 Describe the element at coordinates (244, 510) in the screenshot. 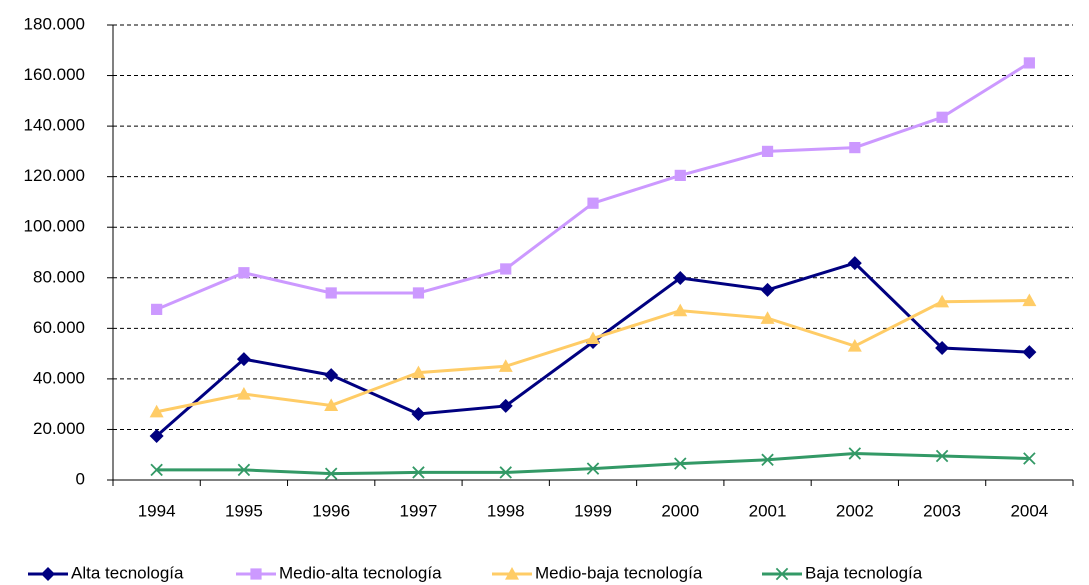

I see `x-tick-label: 1995` at that location.